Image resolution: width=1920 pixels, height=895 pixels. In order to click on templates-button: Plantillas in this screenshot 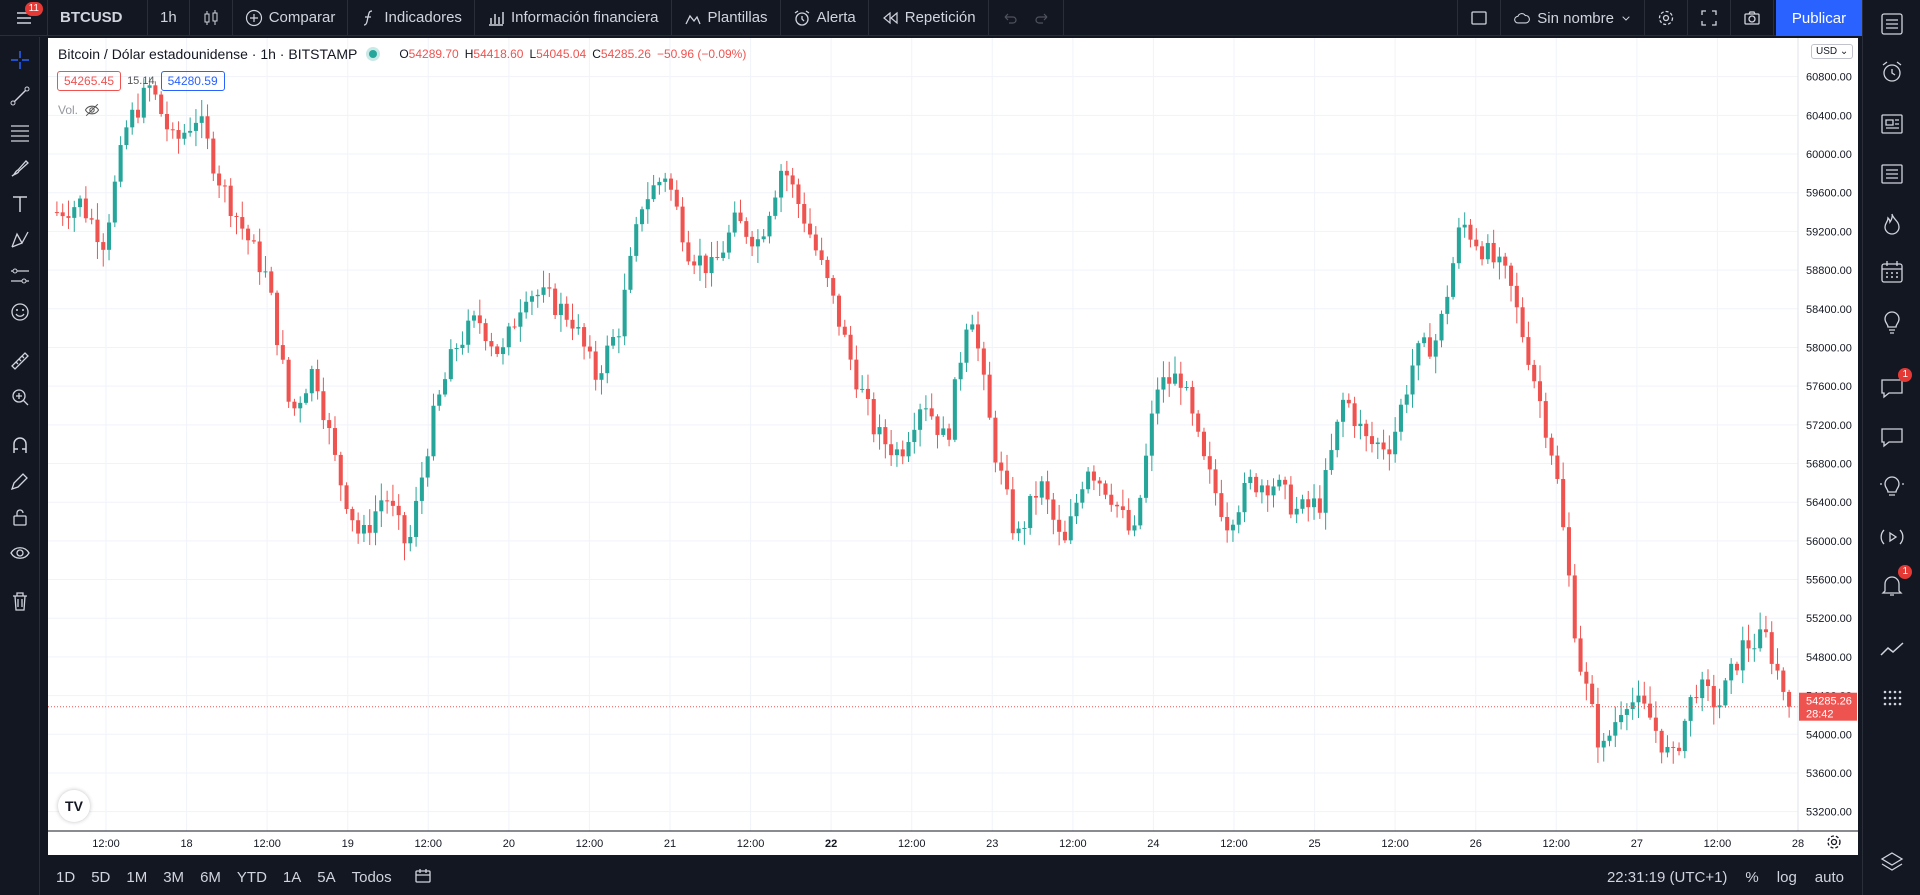, I will do `click(726, 18)`.